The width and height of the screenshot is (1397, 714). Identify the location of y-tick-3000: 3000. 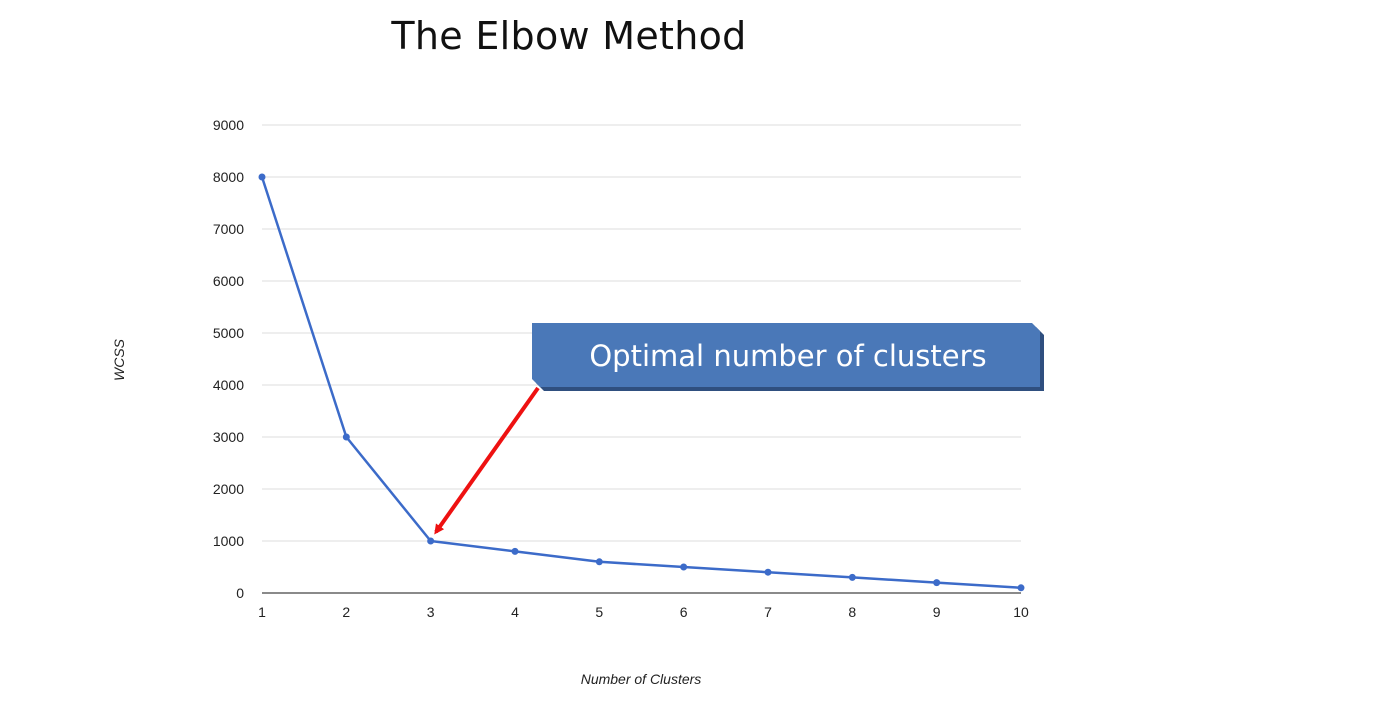
(228, 437).